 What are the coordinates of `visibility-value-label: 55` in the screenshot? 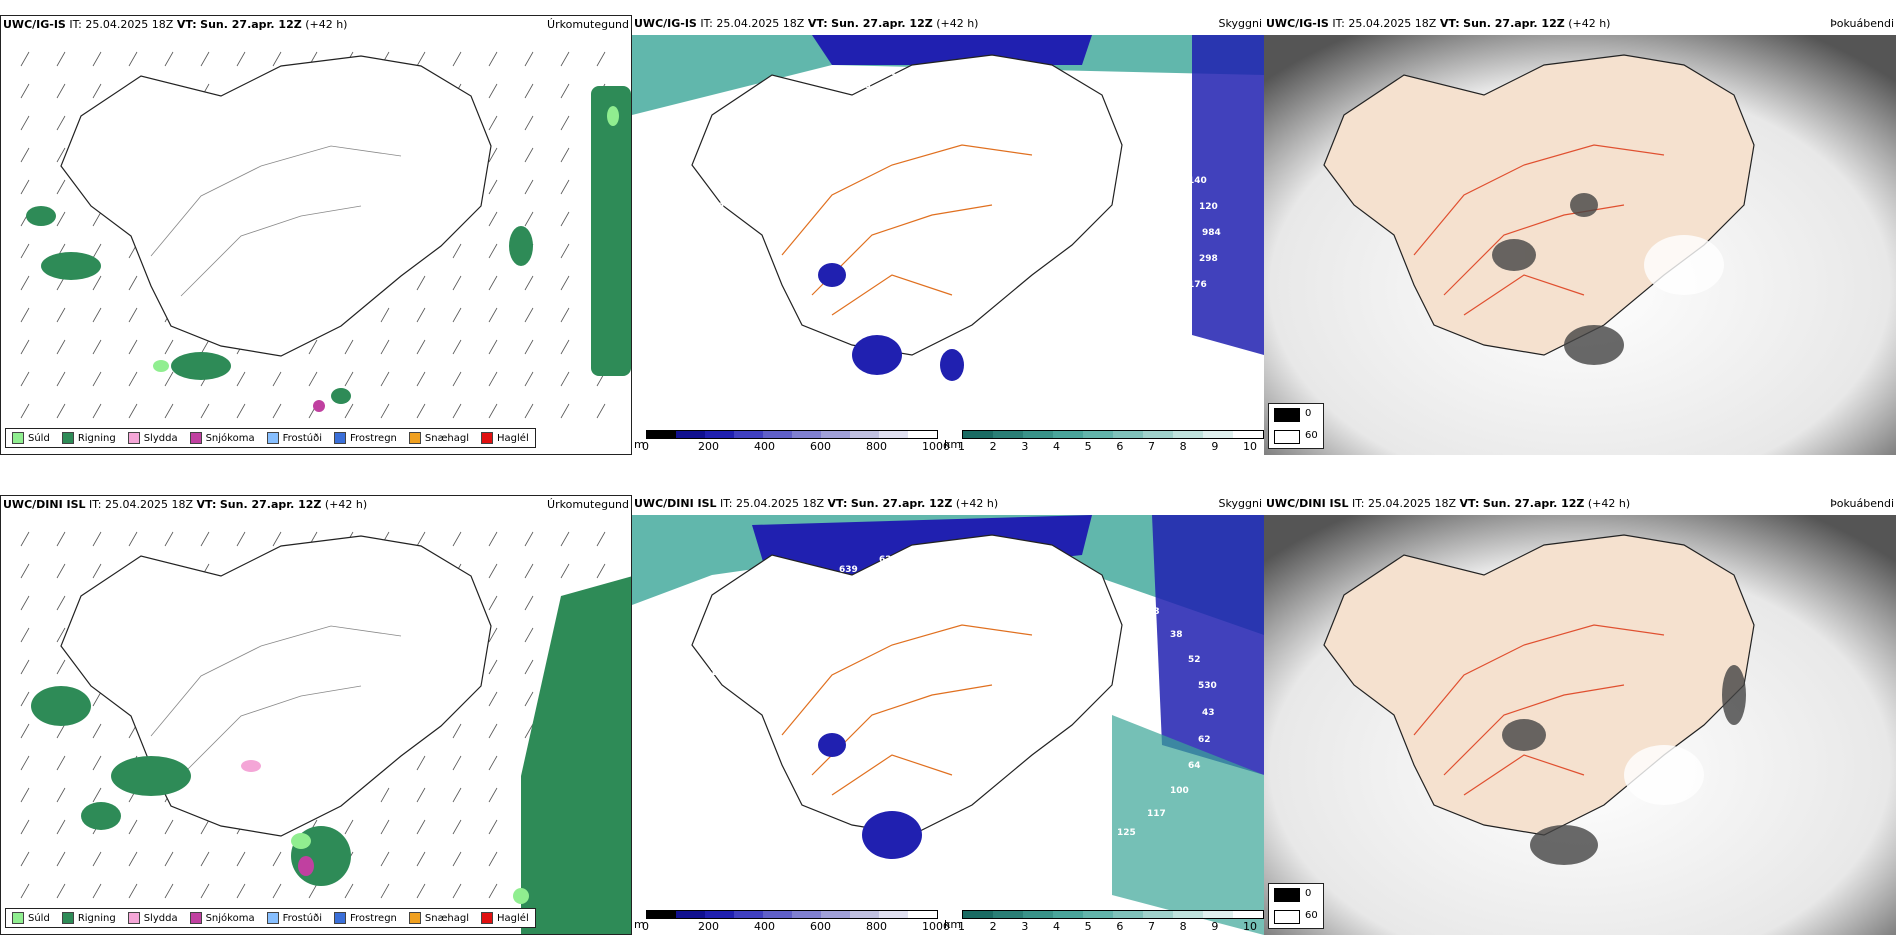 It's located at (1155, 331).